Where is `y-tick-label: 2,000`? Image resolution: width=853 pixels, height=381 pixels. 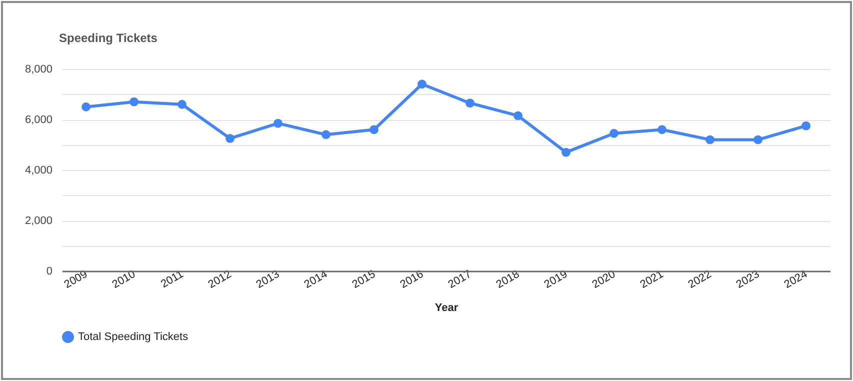
y-tick-label: 2,000 is located at coordinates (38, 221).